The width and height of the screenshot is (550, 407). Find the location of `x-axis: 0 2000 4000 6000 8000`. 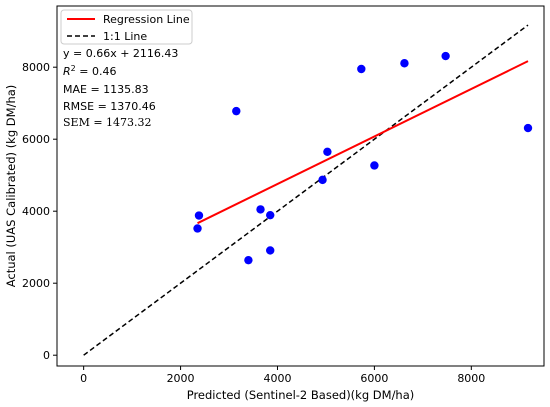

x-axis: 0 2000 4000 6000 8000 is located at coordinates (282, 375).